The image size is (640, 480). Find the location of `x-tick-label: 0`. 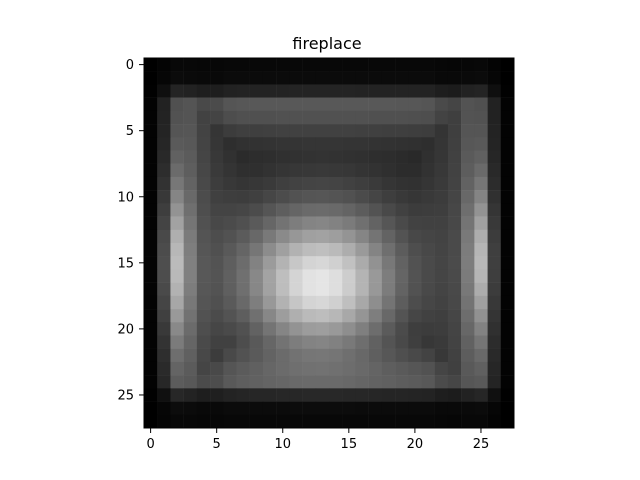

x-tick-label: 0 is located at coordinates (150, 444).